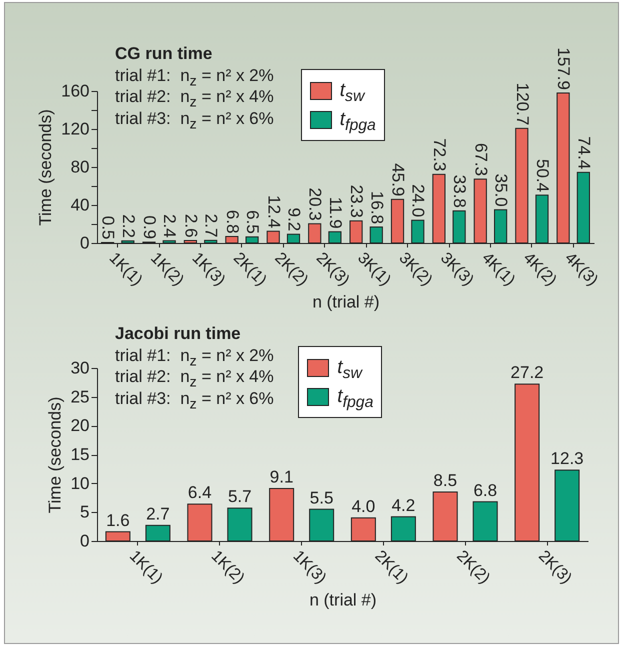 This screenshot has width=621, height=645. I want to click on data-label: 20.3, so click(315, 204).